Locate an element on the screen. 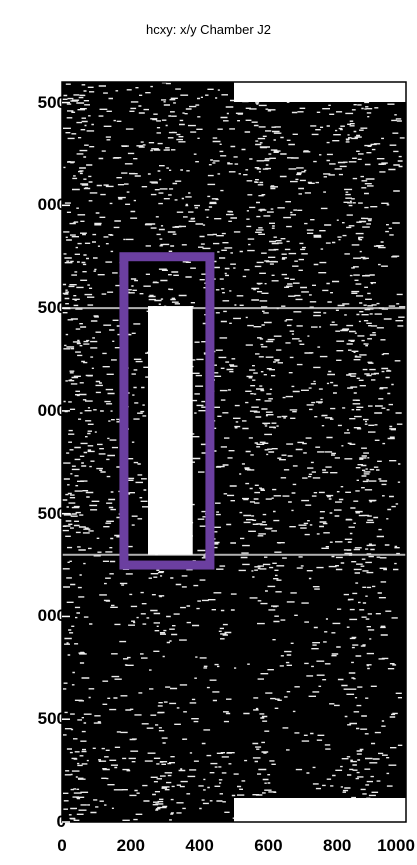 This screenshot has width=417, height=865. x-tick-label: 1000 is located at coordinates (396, 845).